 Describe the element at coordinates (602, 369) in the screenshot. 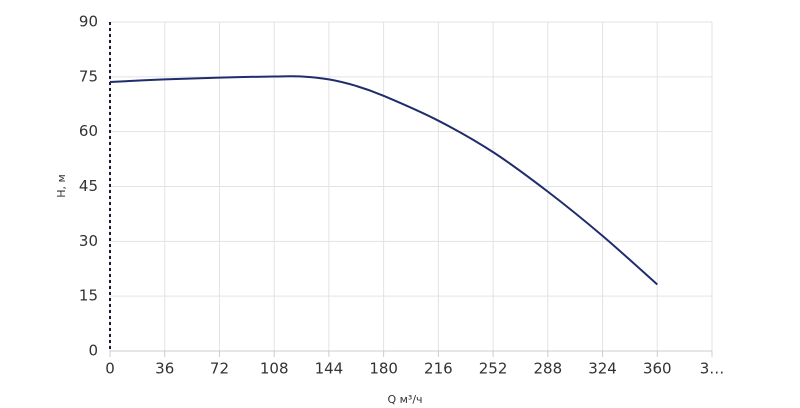

I see `x-tick-label: 324` at that location.